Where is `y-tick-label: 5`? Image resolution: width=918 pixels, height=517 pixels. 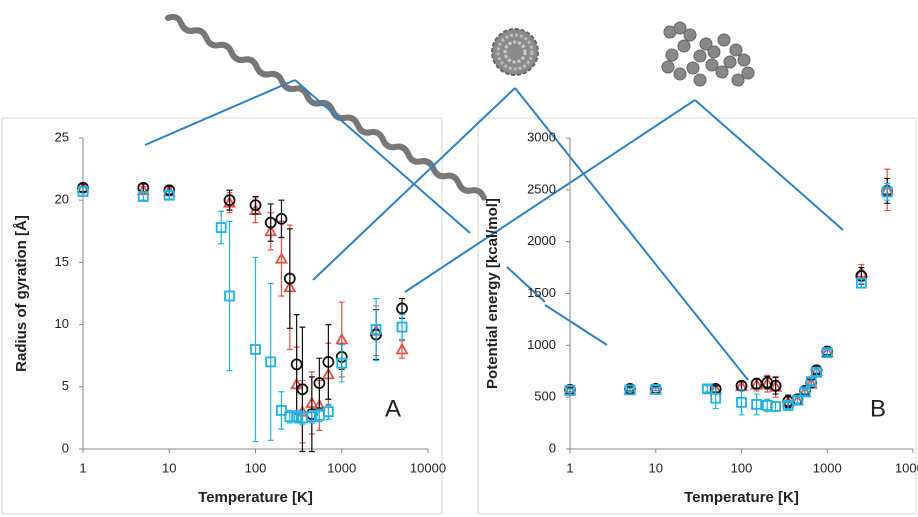
y-tick-label: 5 is located at coordinates (65, 385).